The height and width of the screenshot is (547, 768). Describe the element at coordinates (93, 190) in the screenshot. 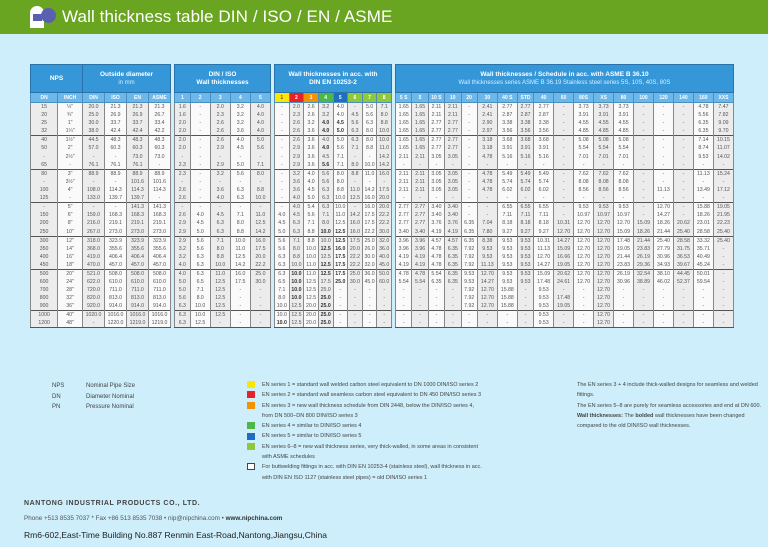

I see `table-cell: 108.0` at that location.